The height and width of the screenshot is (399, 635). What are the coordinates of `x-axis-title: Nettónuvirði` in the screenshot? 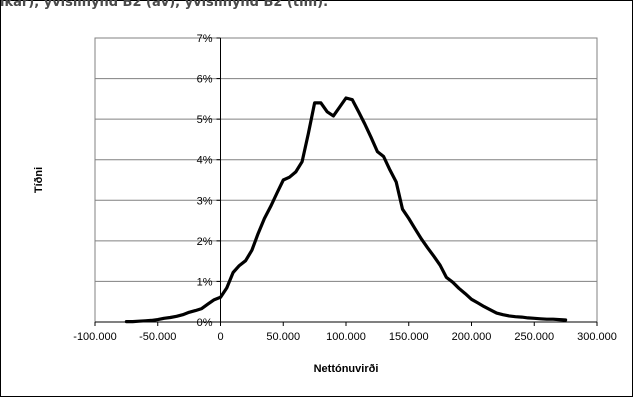 It's located at (346, 369).